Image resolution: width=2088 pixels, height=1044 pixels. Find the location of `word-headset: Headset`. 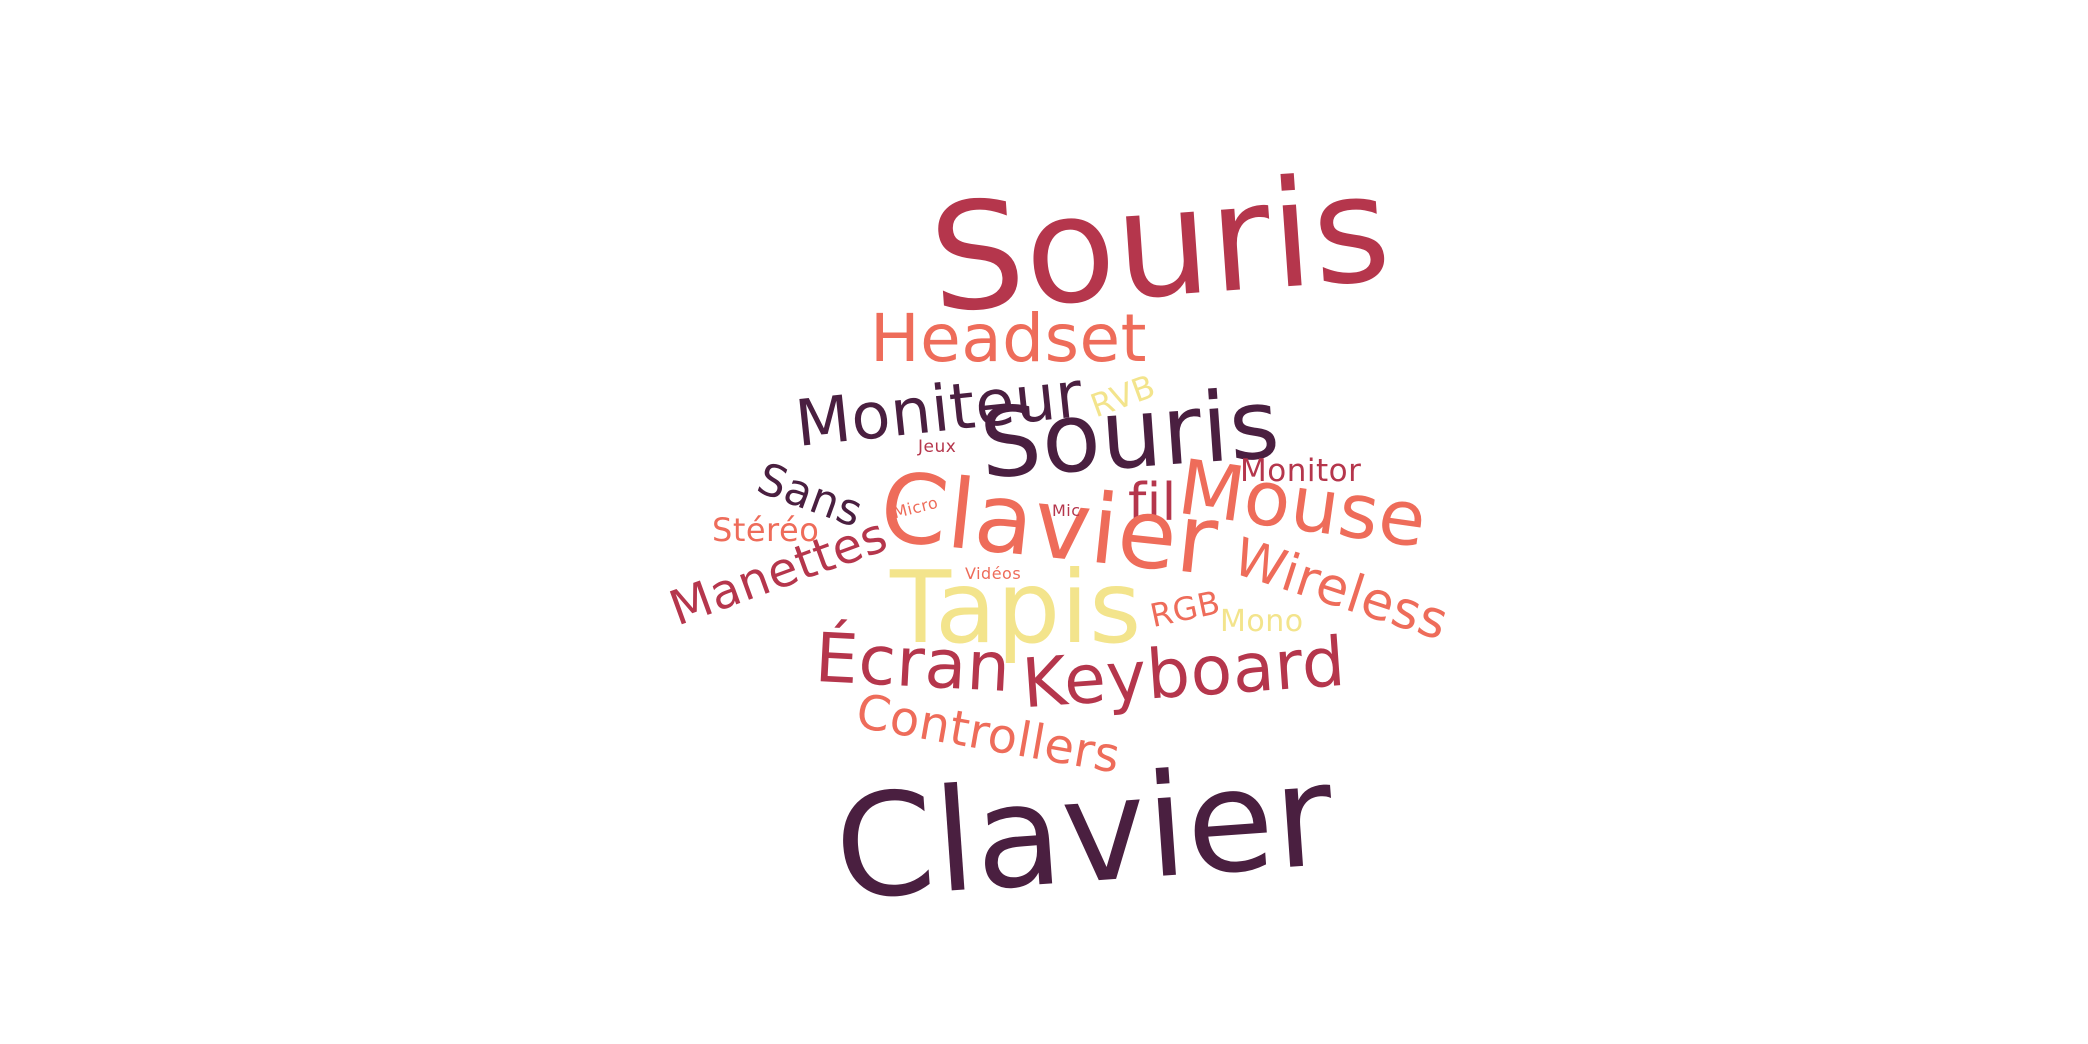

word-headset: Headset is located at coordinates (1008, 338).